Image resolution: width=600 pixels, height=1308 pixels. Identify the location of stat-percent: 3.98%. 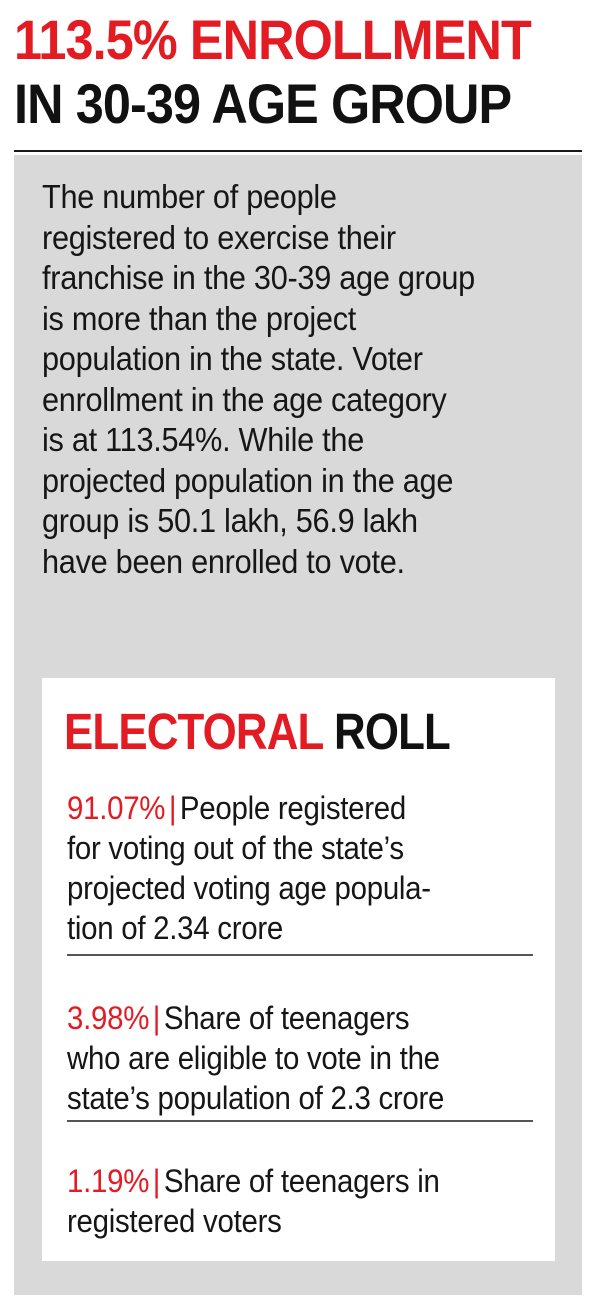
(108, 1018).